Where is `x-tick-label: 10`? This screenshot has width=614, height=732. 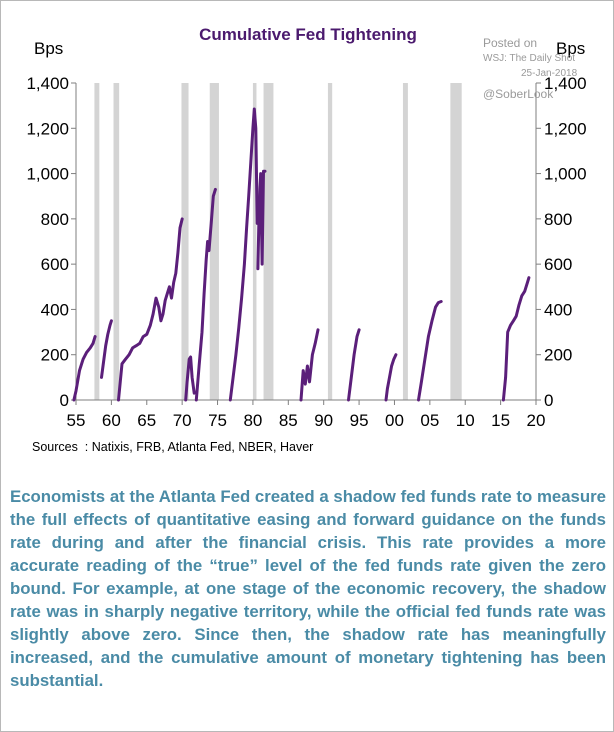 x-tick-label: 10 is located at coordinates (465, 420).